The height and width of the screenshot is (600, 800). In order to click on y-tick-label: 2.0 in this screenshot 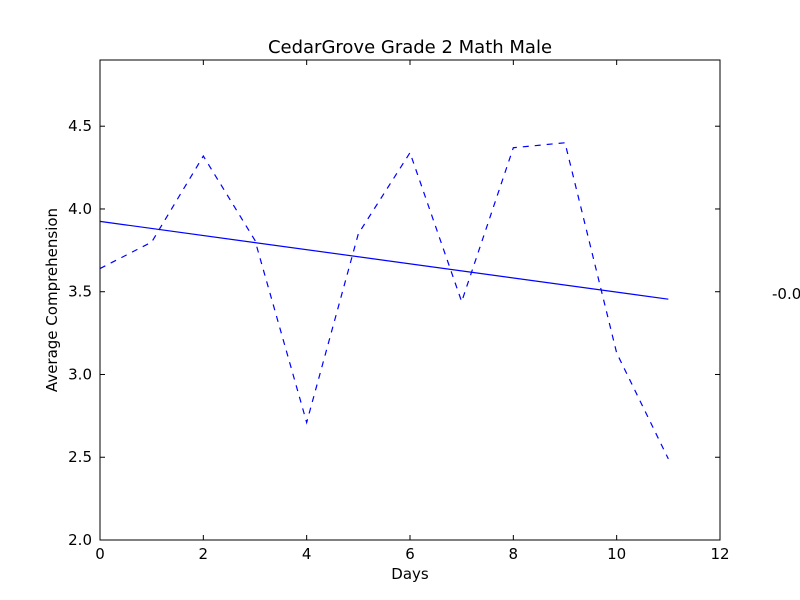, I will do `click(80, 540)`.